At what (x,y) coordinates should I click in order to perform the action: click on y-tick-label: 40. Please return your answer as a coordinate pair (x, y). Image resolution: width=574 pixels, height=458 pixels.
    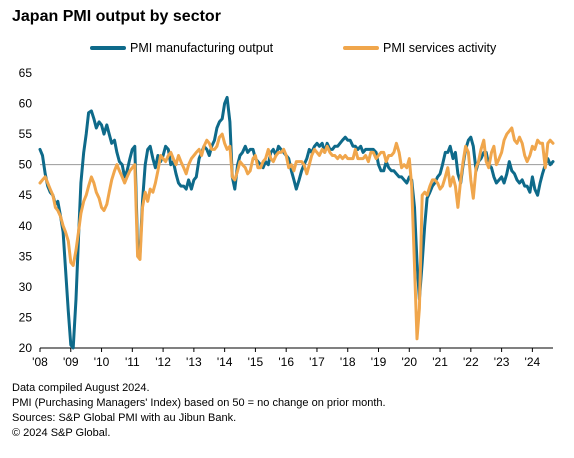
    Looking at the image, I should click on (26, 226).